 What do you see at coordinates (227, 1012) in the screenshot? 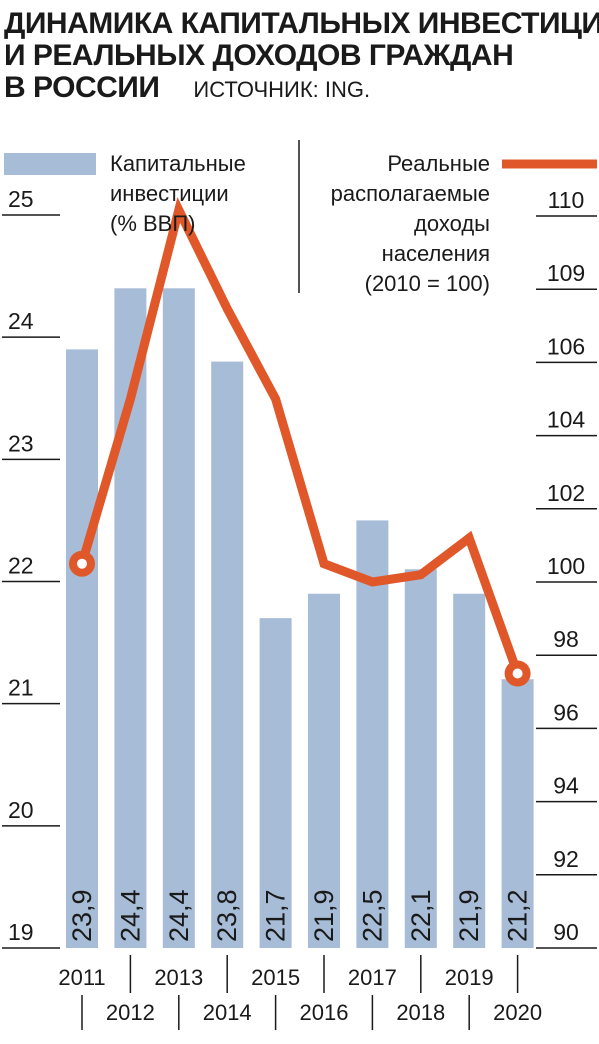
I see `x-tick-label: 2014` at bounding box center [227, 1012].